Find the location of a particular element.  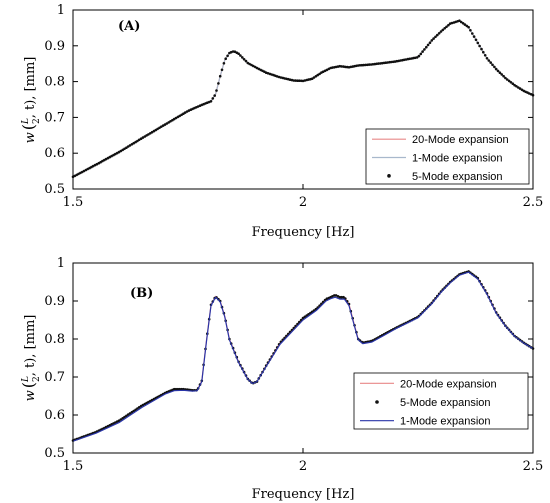

legend-label: 5-Mode expansion is located at coordinates (457, 177).